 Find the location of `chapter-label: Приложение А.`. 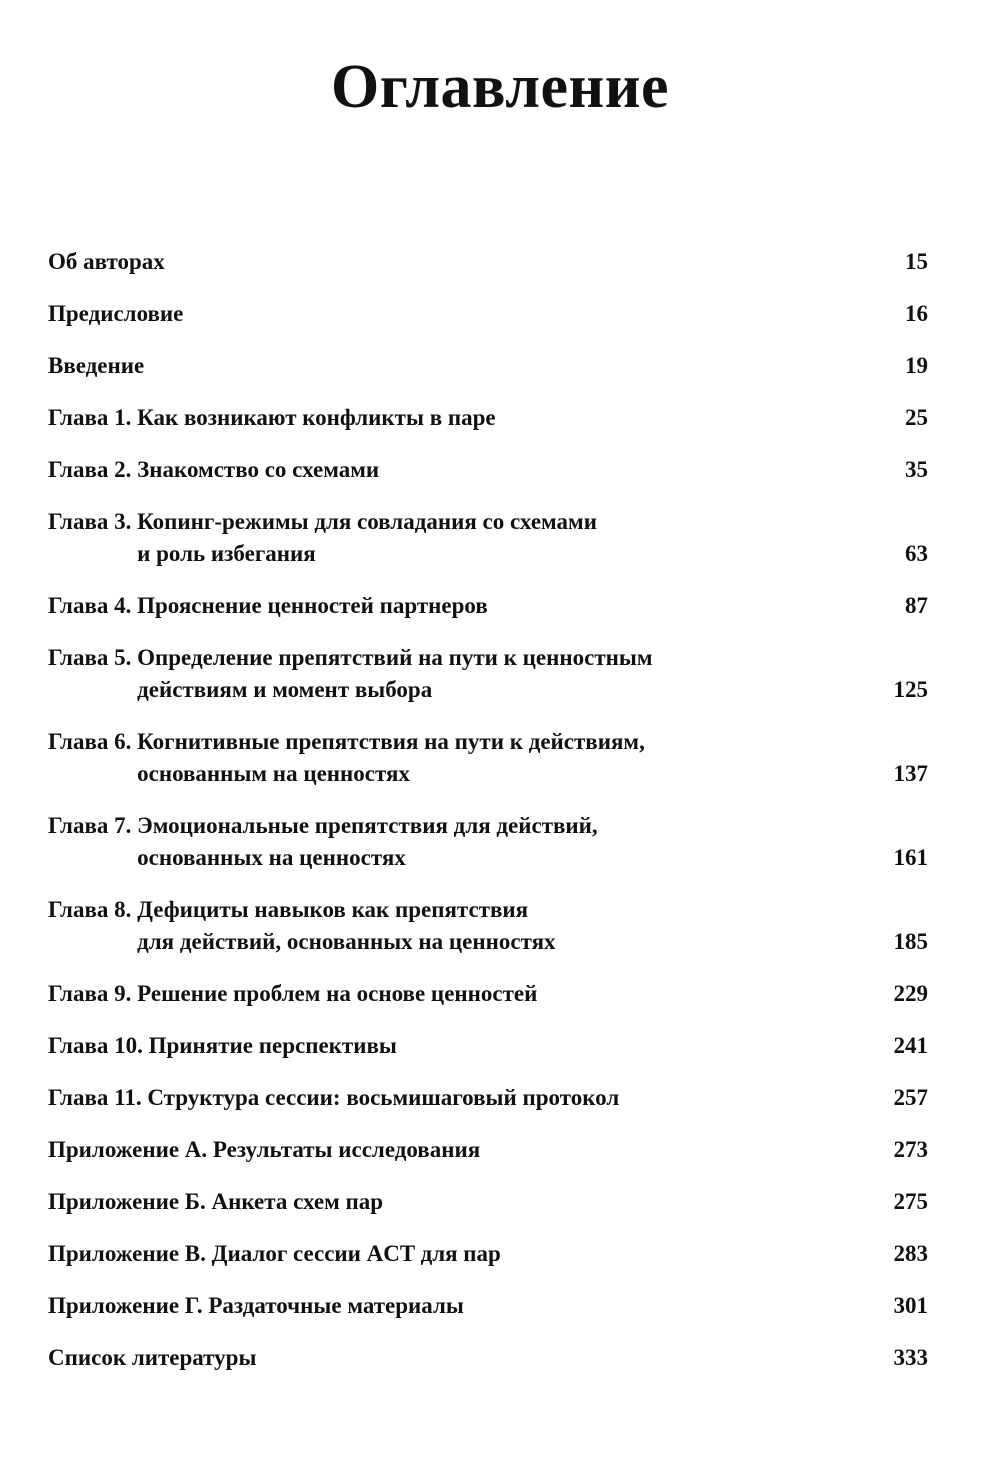

chapter-label: Приложение А. is located at coordinates (130, 1149).